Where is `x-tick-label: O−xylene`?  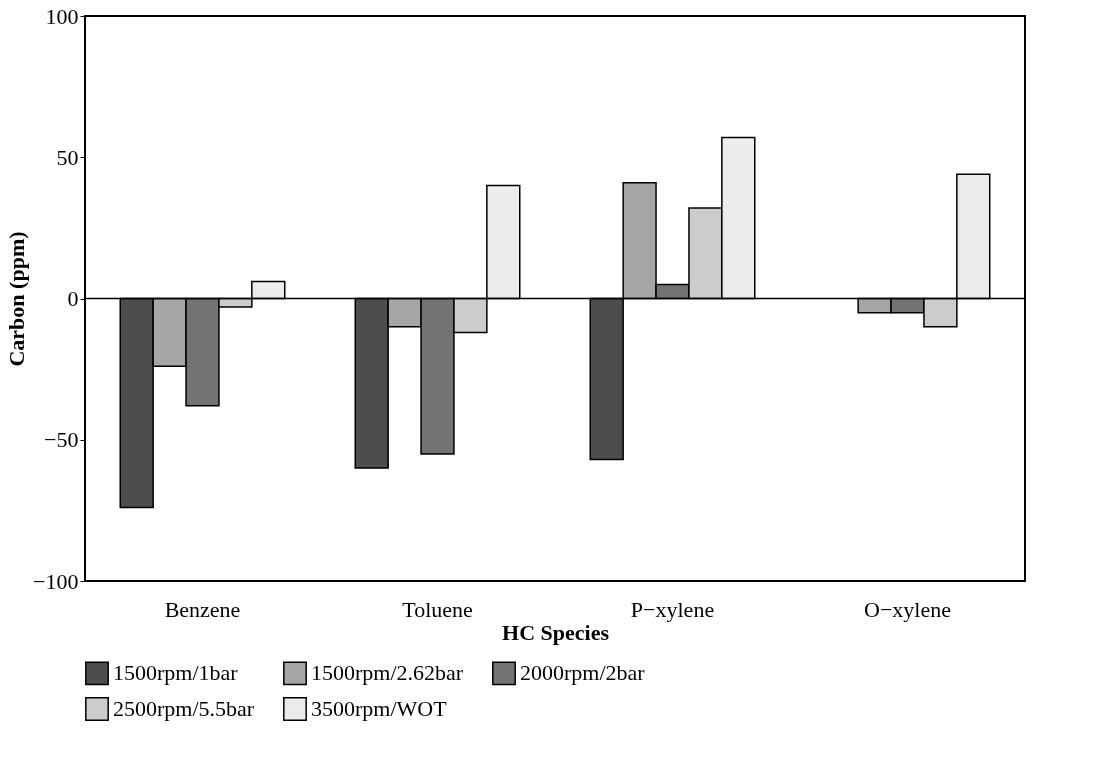 x-tick-label: O−xylene is located at coordinates (907, 609).